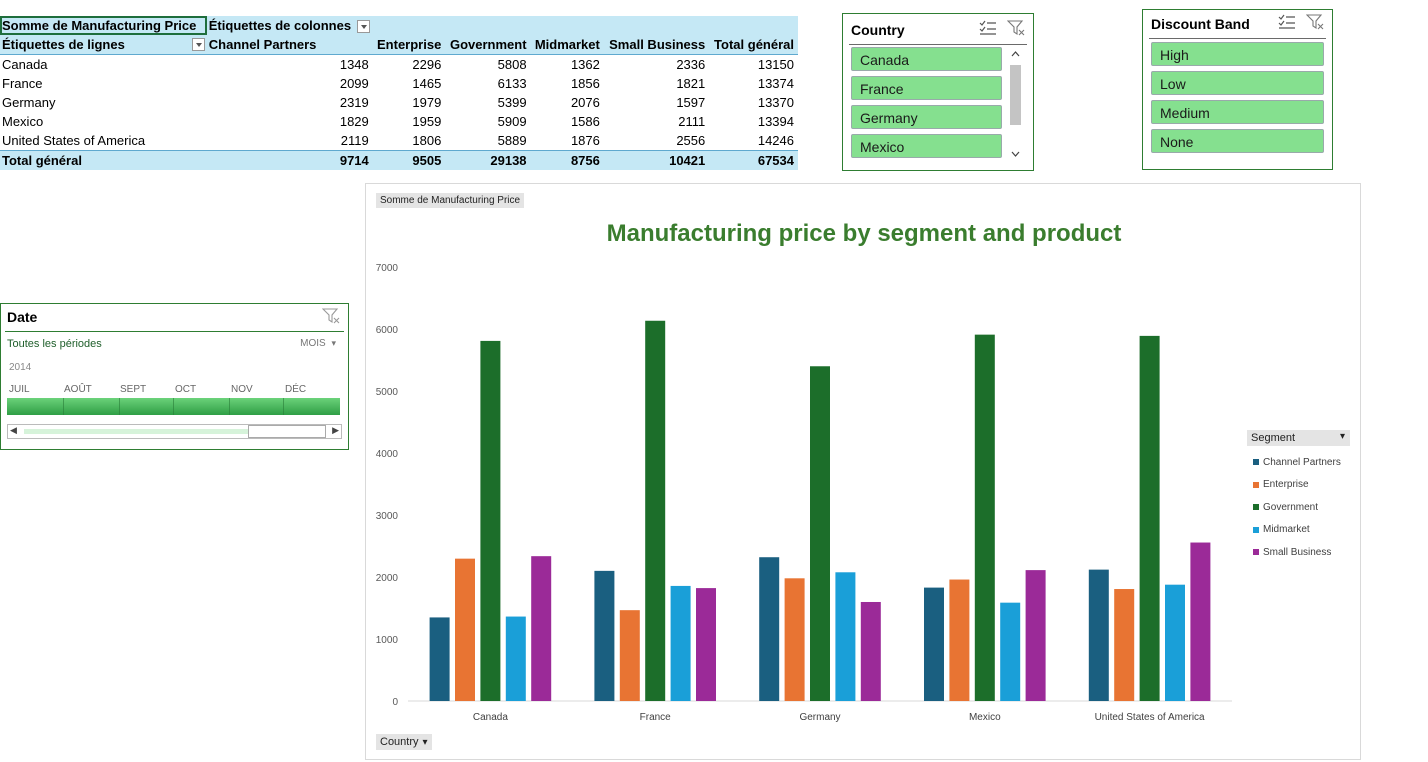 The width and height of the screenshot is (1428, 762). Describe the element at coordinates (1287, 22) in the screenshot. I see `multi-select-icon` at that location.